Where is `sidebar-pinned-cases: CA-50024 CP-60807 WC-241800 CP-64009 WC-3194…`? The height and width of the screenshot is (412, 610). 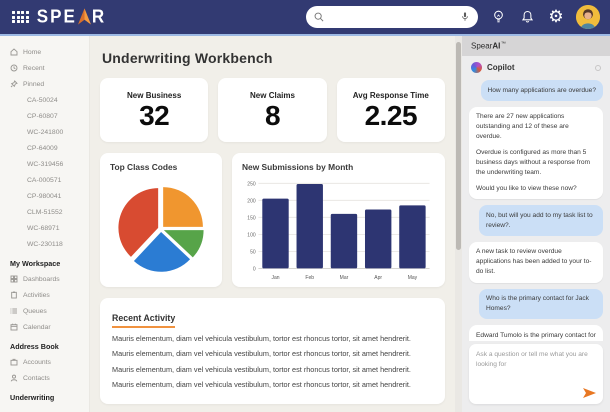
sidebar-pinned-cases: CA-50024 CP-60807 WC-241800 CP-64009 WC-3194… is located at coordinates (49, 172).